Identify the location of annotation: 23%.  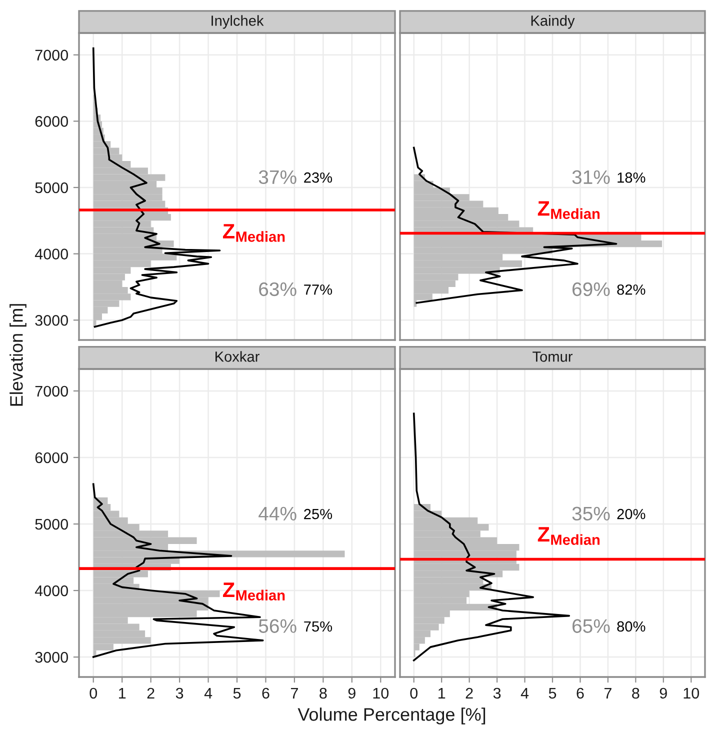
(318, 177).